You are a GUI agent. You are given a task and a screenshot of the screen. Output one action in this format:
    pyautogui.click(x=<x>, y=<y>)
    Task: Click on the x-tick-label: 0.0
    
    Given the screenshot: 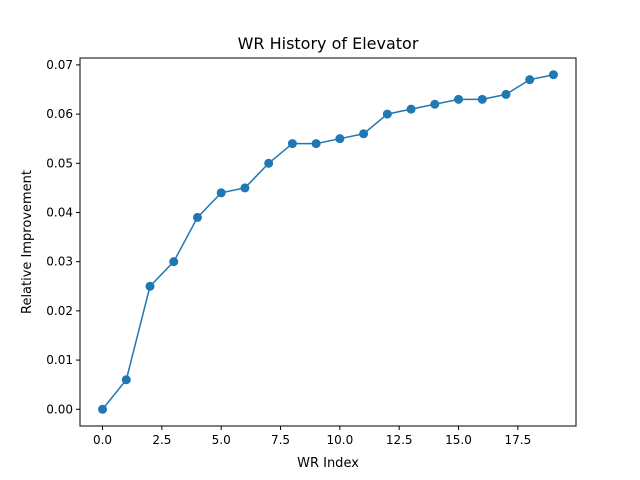 What is the action you would take?
    pyautogui.click(x=102, y=440)
    